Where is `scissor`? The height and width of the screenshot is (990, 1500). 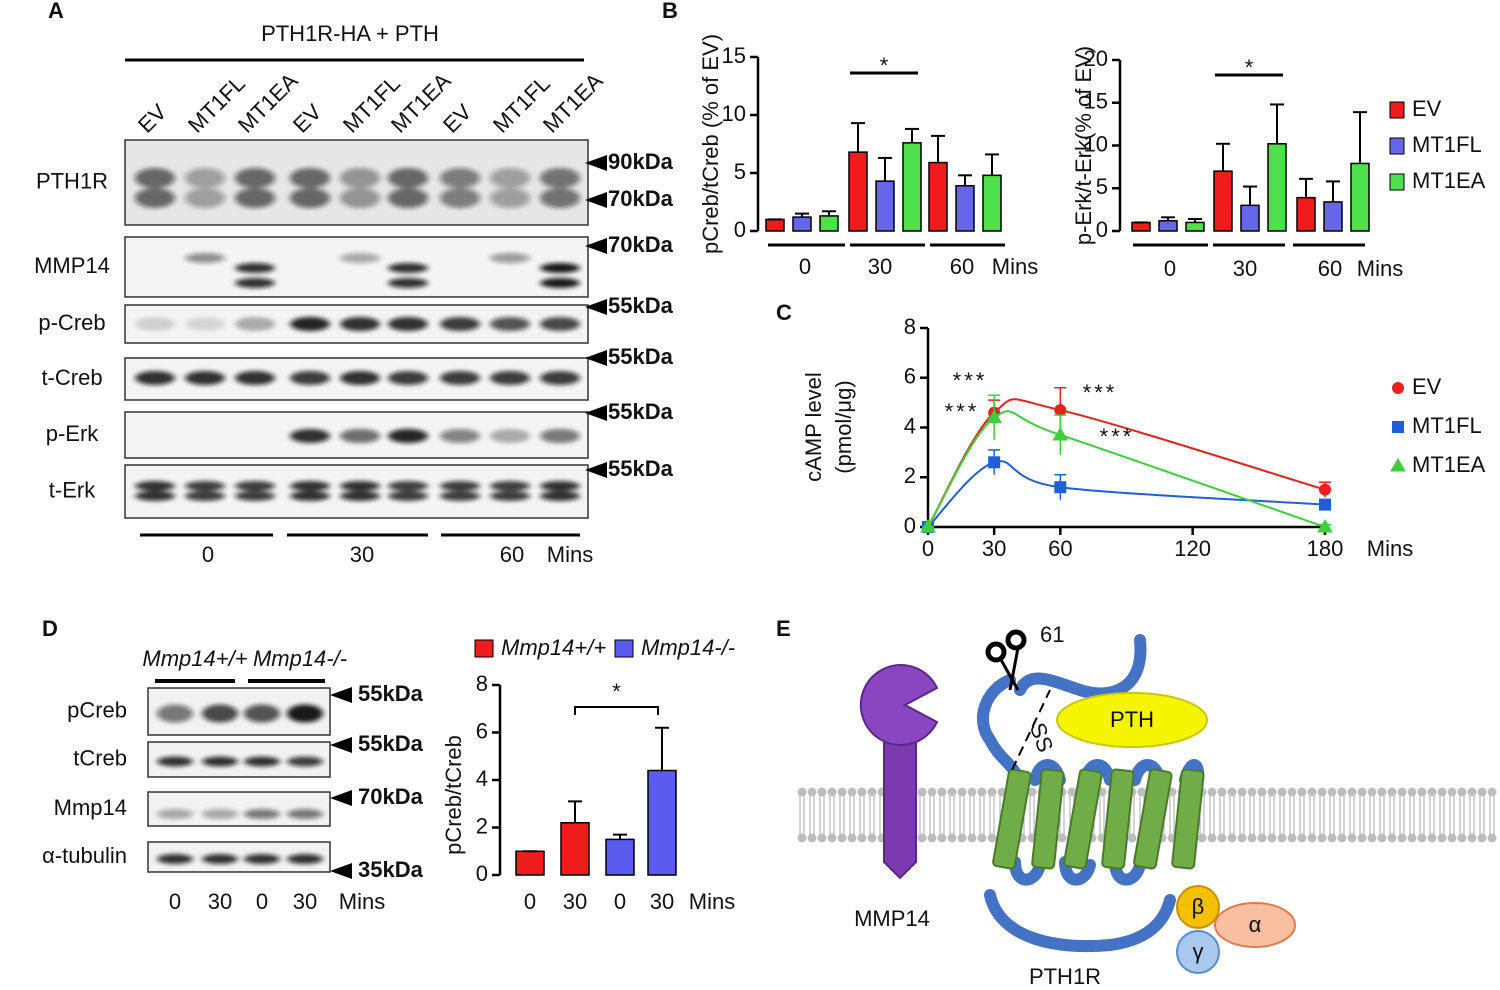 scissor is located at coordinates (1016, 640).